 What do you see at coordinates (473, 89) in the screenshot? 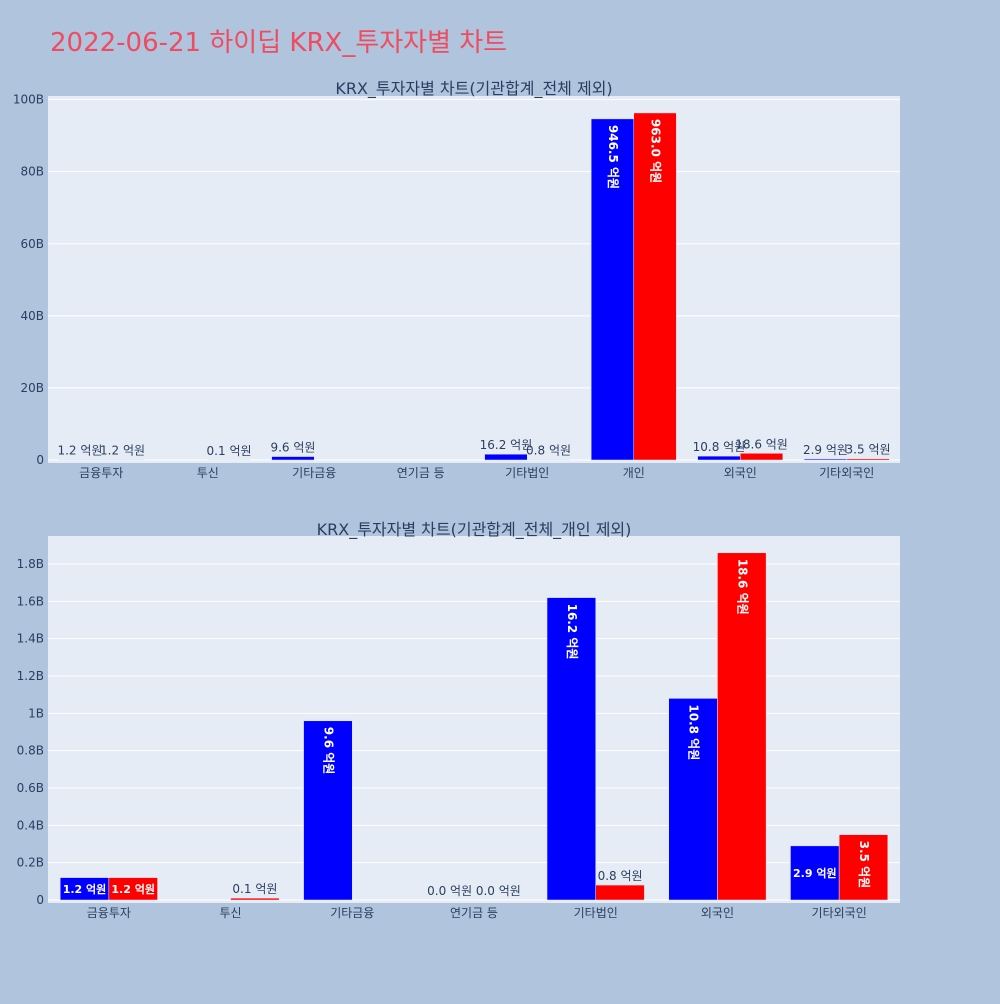
I see `subplot-title: KRX_투자자별 차트(기관합계_전체 제외)` at bounding box center [473, 89].